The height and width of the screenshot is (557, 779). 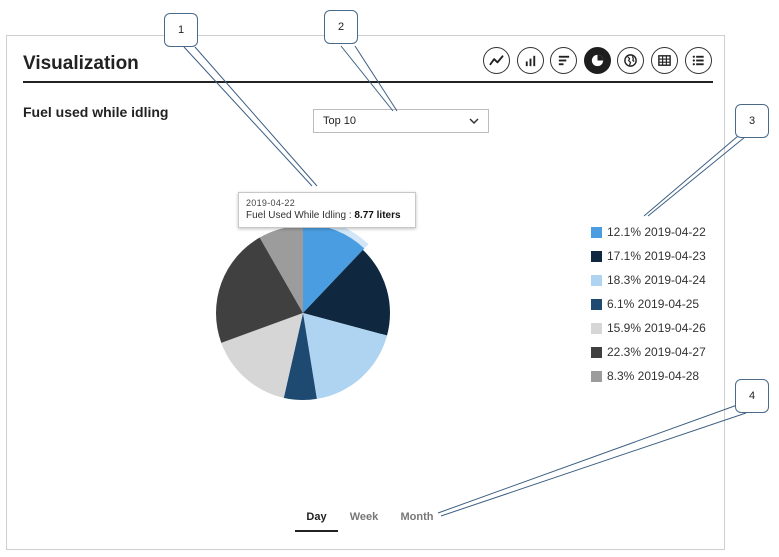 I want to click on callout-1: 1, so click(x=181, y=30).